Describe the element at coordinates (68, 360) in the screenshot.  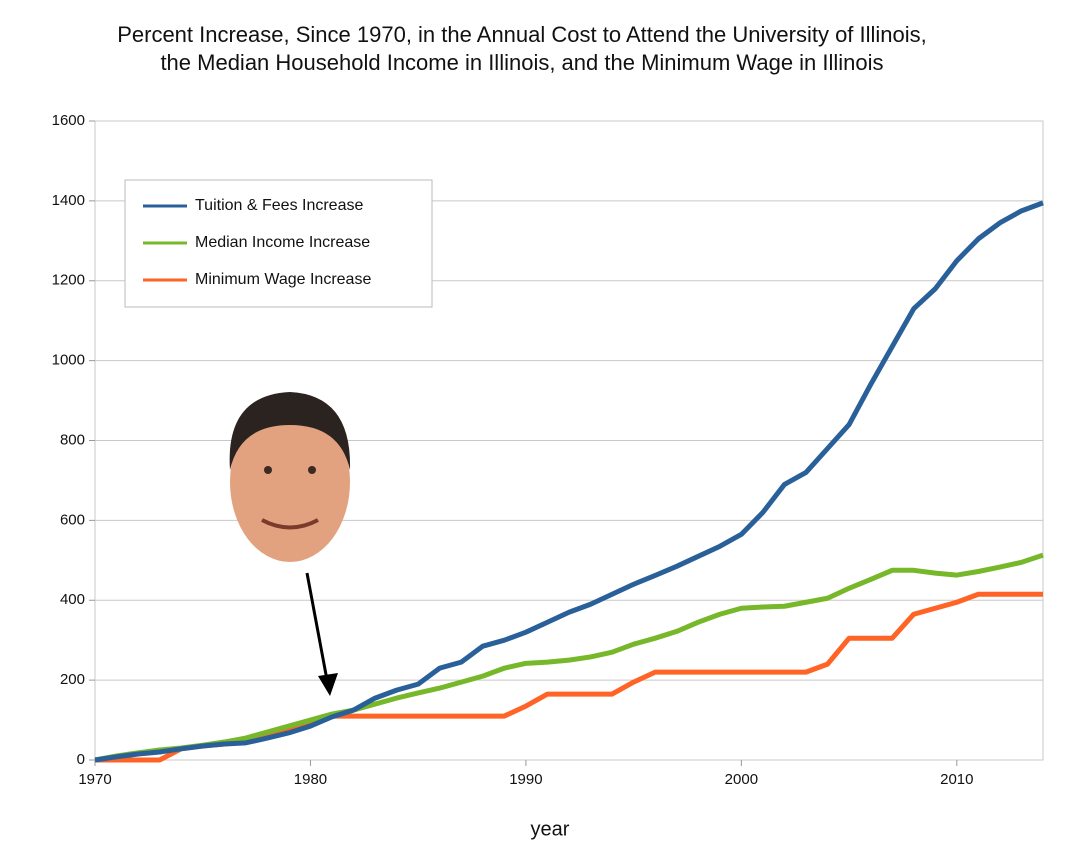
I see `y-tick-label: 1000` at that location.